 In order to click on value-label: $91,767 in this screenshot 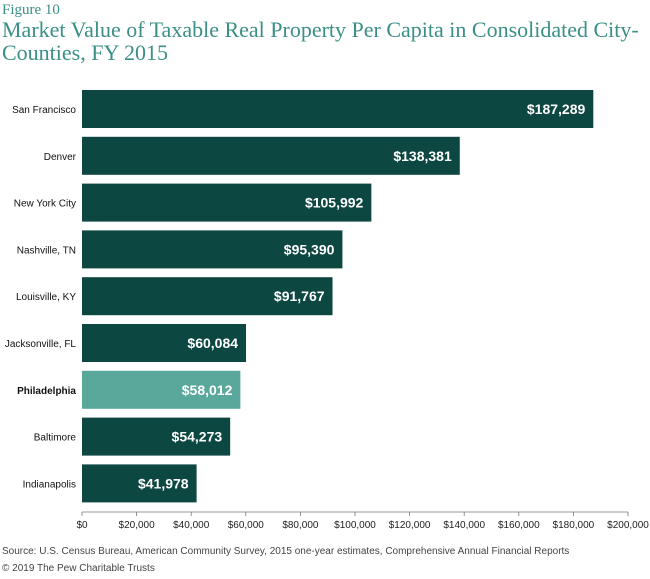, I will do `click(299, 296)`.